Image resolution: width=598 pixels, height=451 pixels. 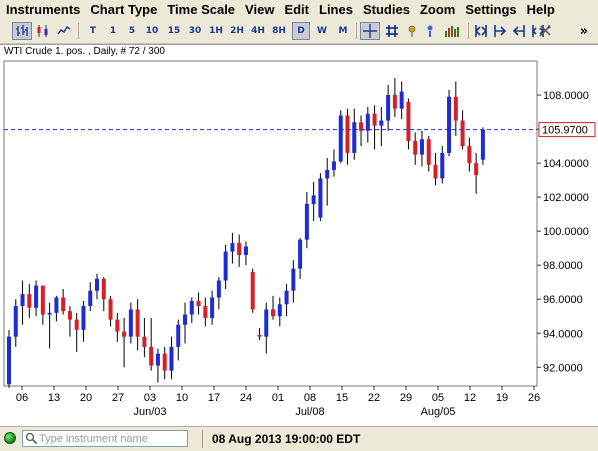 What do you see at coordinates (214, 398) in the screenshot?
I see `x-tick-label: 17` at bounding box center [214, 398].